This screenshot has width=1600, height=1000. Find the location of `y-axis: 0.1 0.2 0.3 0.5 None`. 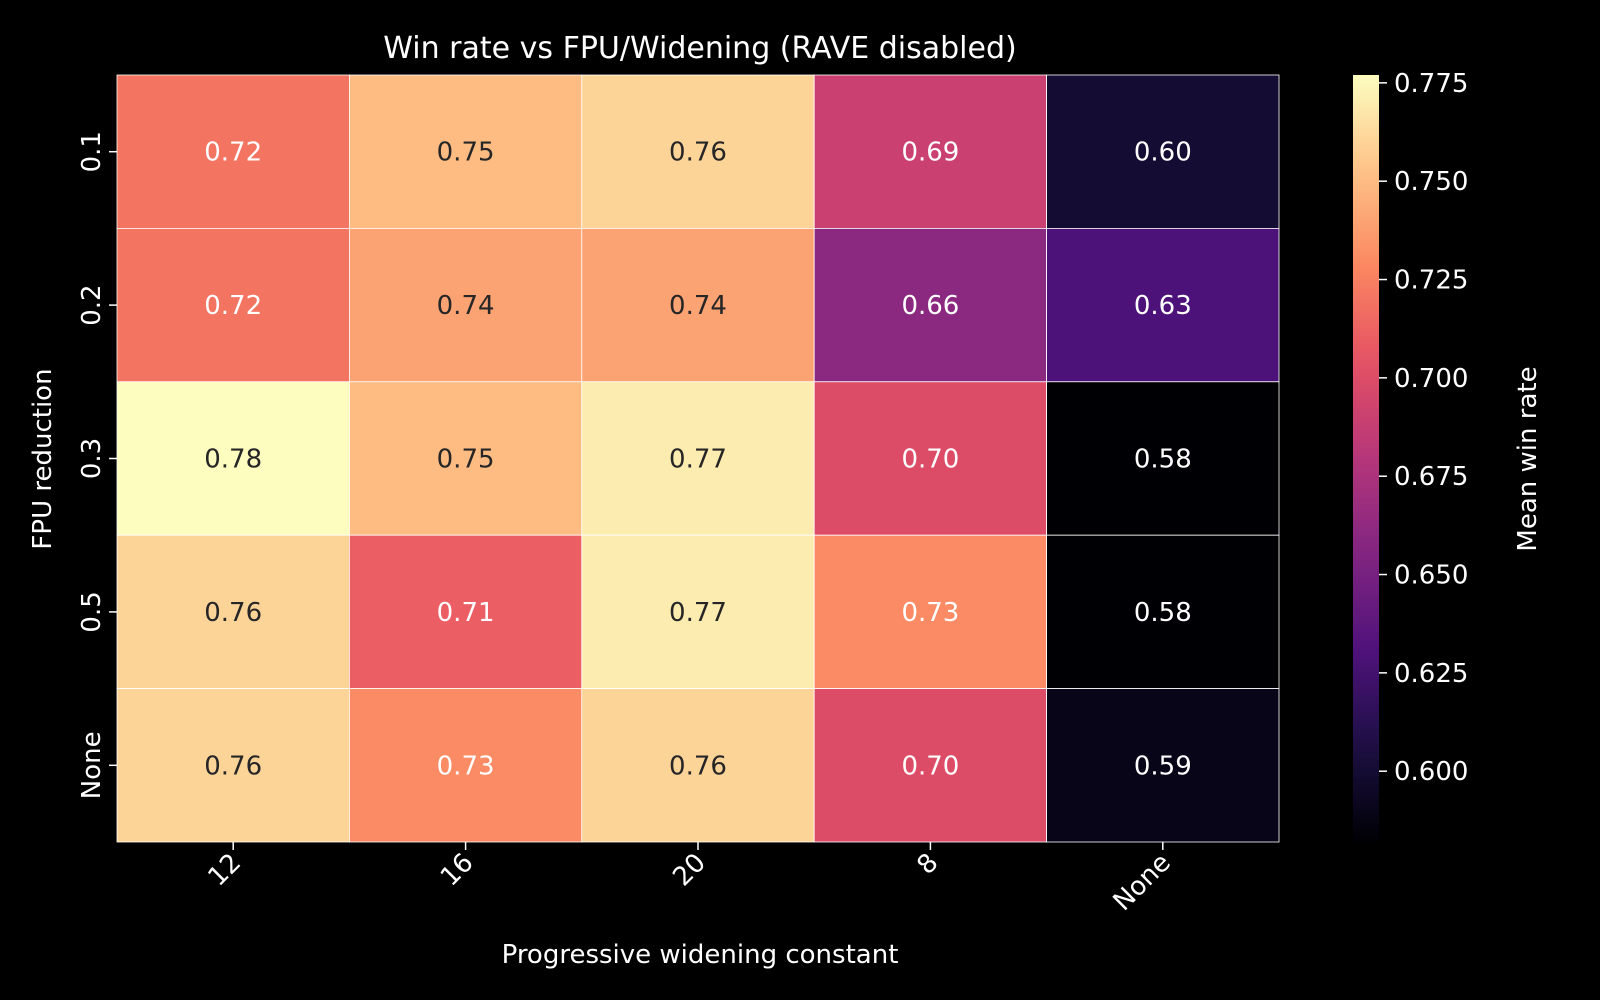

y-axis: 0.1 0.2 0.3 0.5 None is located at coordinates (97, 465).